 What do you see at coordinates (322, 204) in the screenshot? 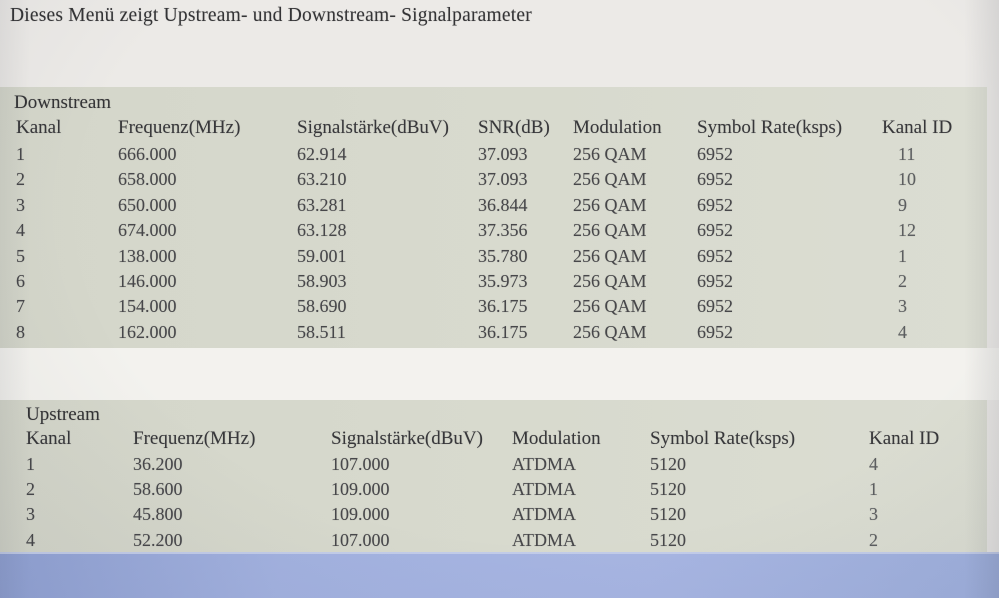
I see `downstream-cell: 63.281` at bounding box center [322, 204].